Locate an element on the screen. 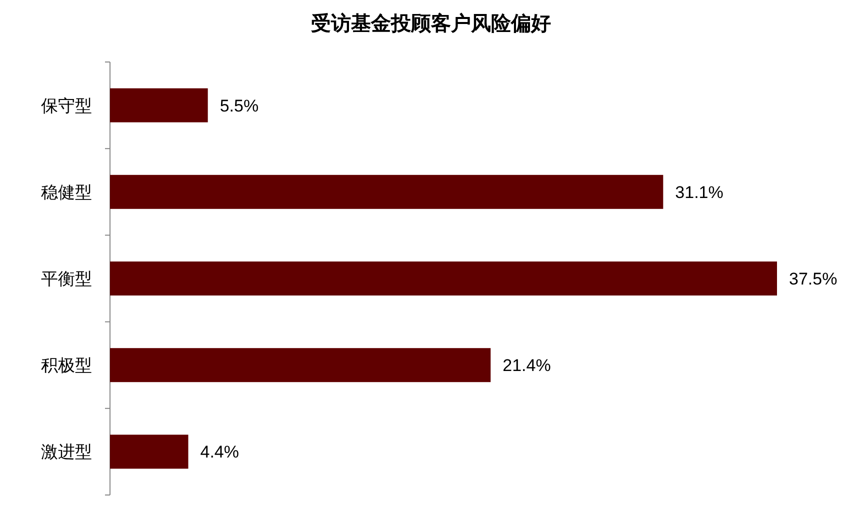  y-tick-label: 激进型 is located at coordinates (66, 452).